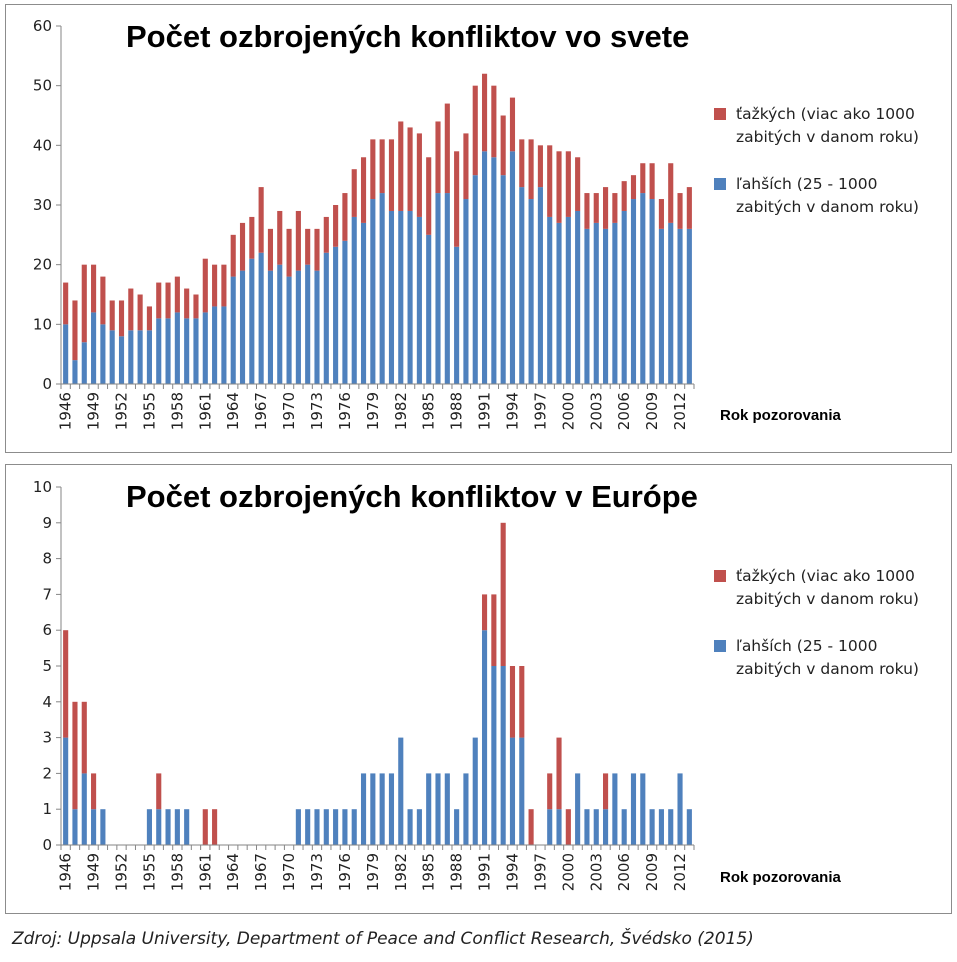 Image resolution: width=957 pixels, height=962 pixels. I want to click on x-tick-label: 1952, so click(122, 872).